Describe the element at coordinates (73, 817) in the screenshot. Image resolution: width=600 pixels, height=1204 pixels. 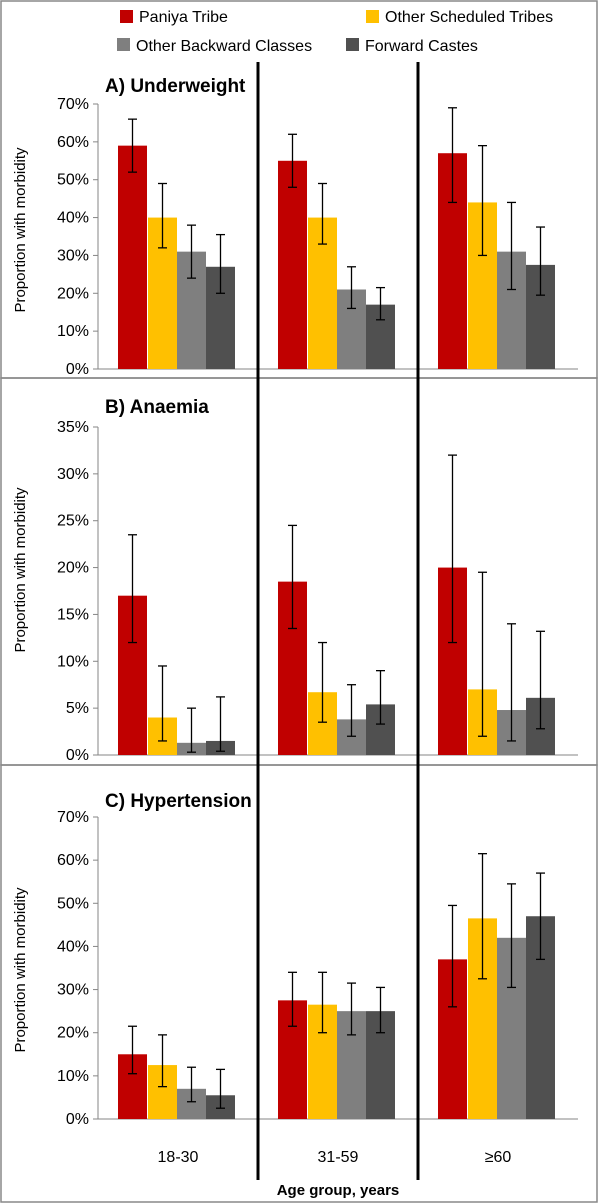
I see `y-tick-label-c: 70%` at that location.